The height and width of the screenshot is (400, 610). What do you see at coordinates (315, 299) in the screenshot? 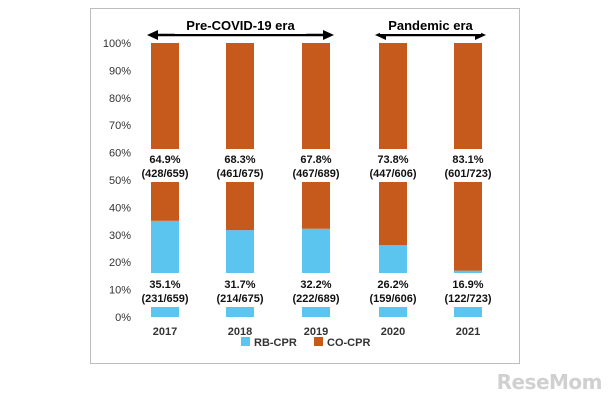
I see `data-label-rb-cpr-count: (222/689)` at bounding box center [315, 299].